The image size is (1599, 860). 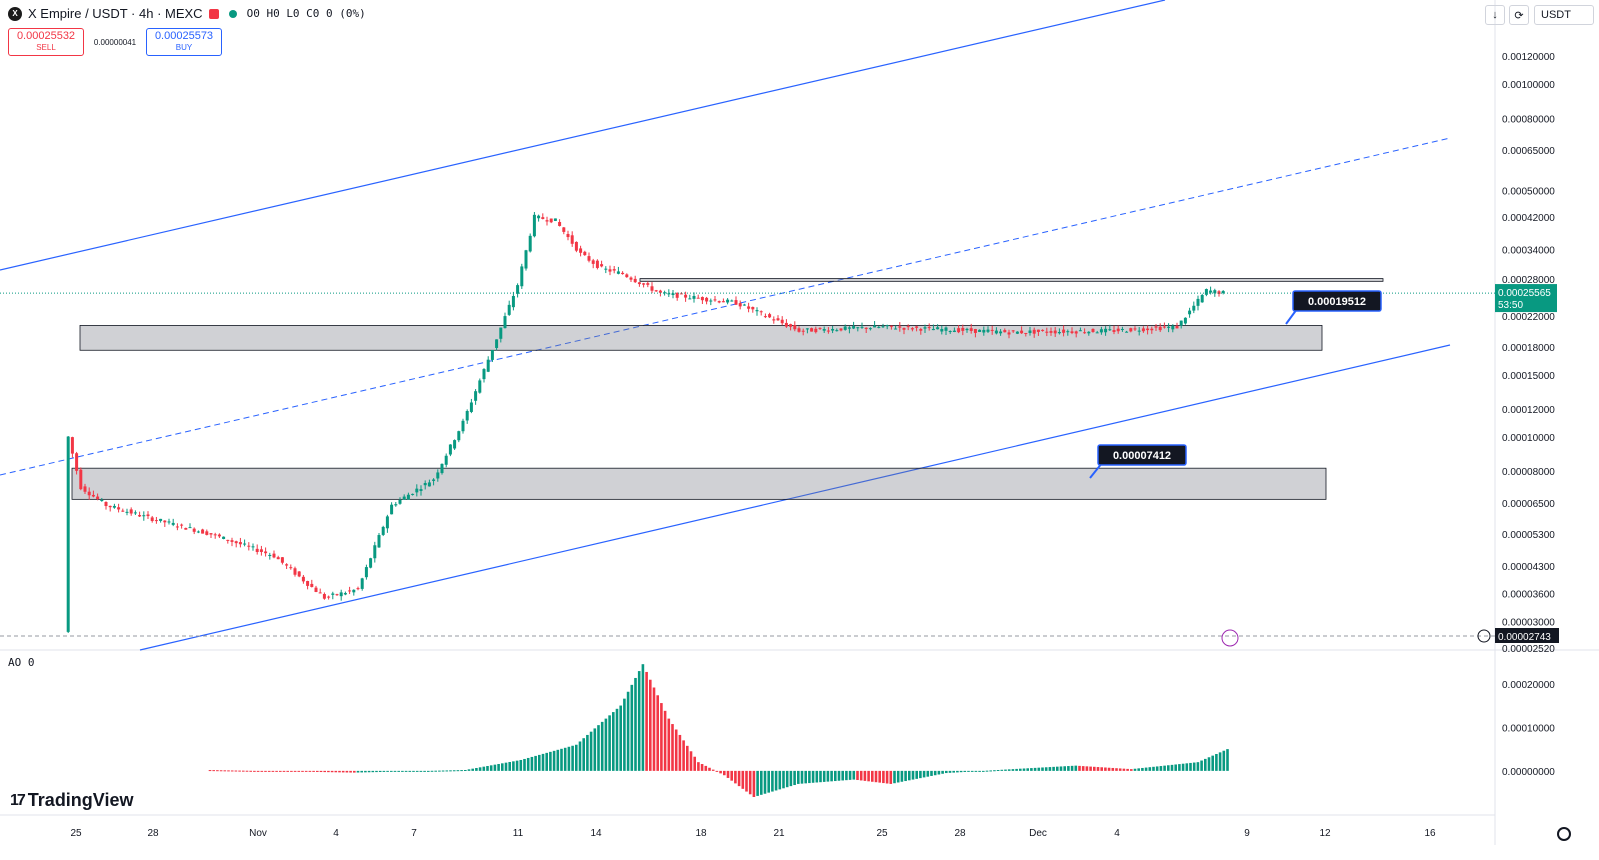 What do you see at coordinates (1038, 833) in the screenshot?
I see `time-tick-label: Dec` at bounding box center [1038, 833].